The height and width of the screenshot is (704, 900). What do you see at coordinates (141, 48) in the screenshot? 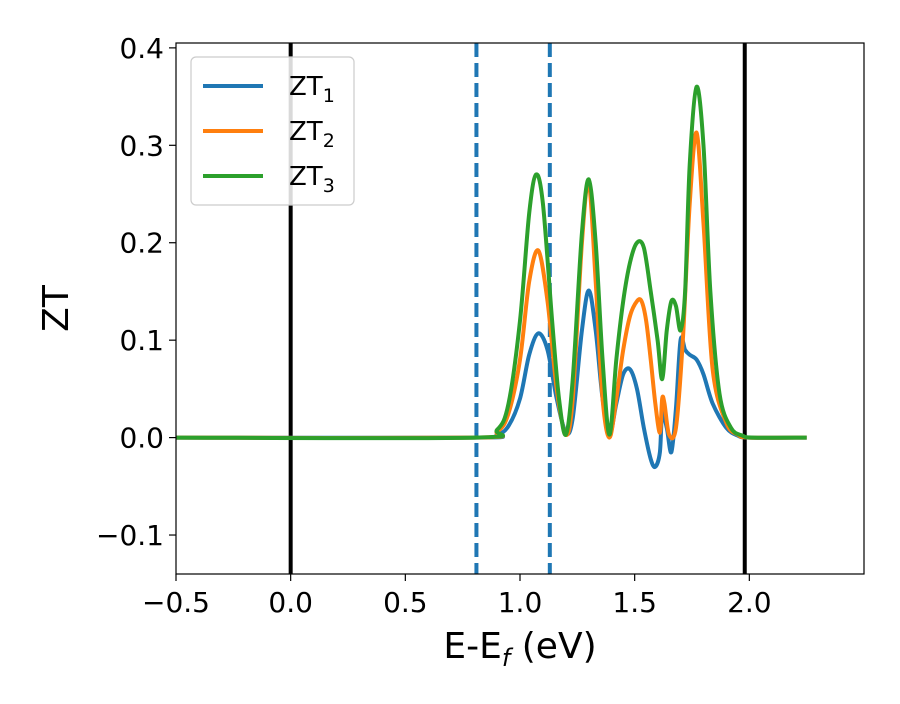
I see `y-tick-label: 0.4` at bounding box center [141, 48].